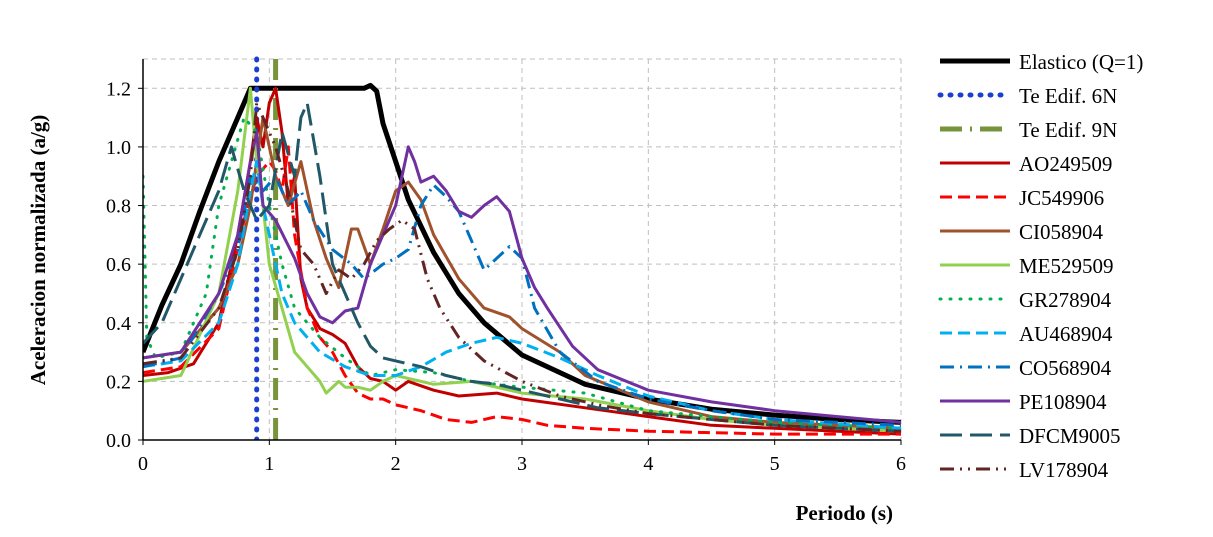 The height and width of the screenshot is (537, 1213). What do you see at coordinates (844, 513) in the screenshot?
I see `x-axis-label: Periodo (s)` at bounding box center [844, 513].